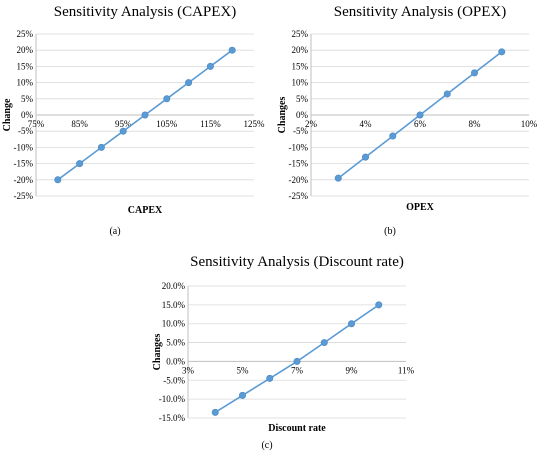  Describe the element at coordinates (366, 124) in the screenshot. I see `x-tick-label: 4%` at that location.